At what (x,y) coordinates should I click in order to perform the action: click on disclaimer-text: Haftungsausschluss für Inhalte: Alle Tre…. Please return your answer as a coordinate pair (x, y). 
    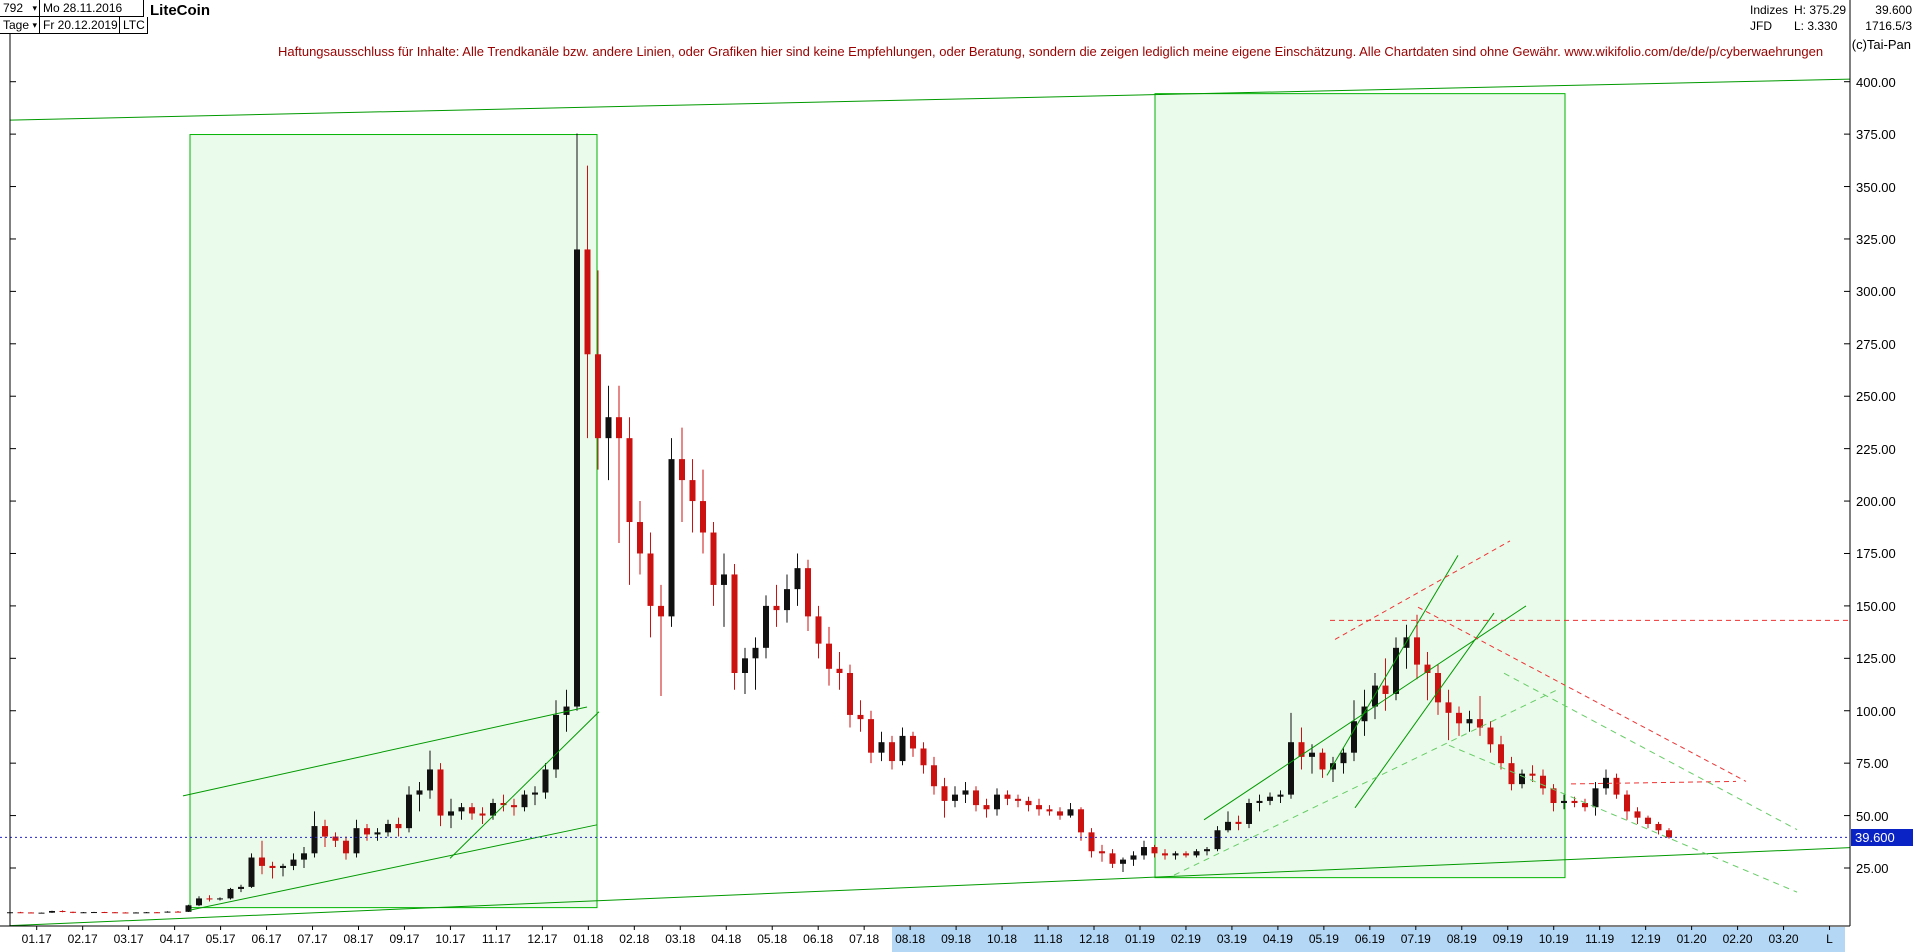
    Looking at the image, I should click on (1051, 51).